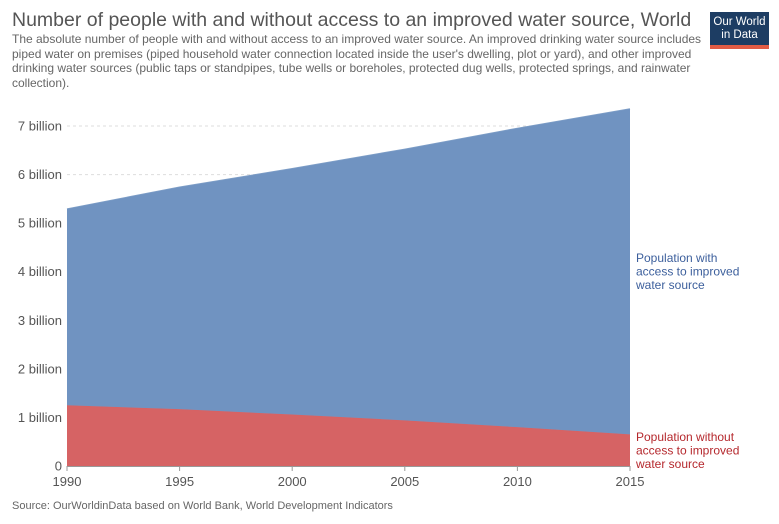  What do you see at coordinates (179, 481) in the screenshot?
I see `x-tick-label: 1995` at bounding box center [179, 481].